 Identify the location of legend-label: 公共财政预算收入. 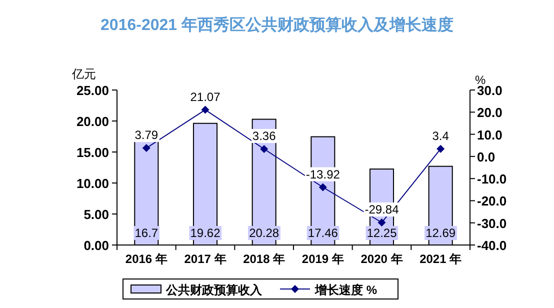
(214, 290).